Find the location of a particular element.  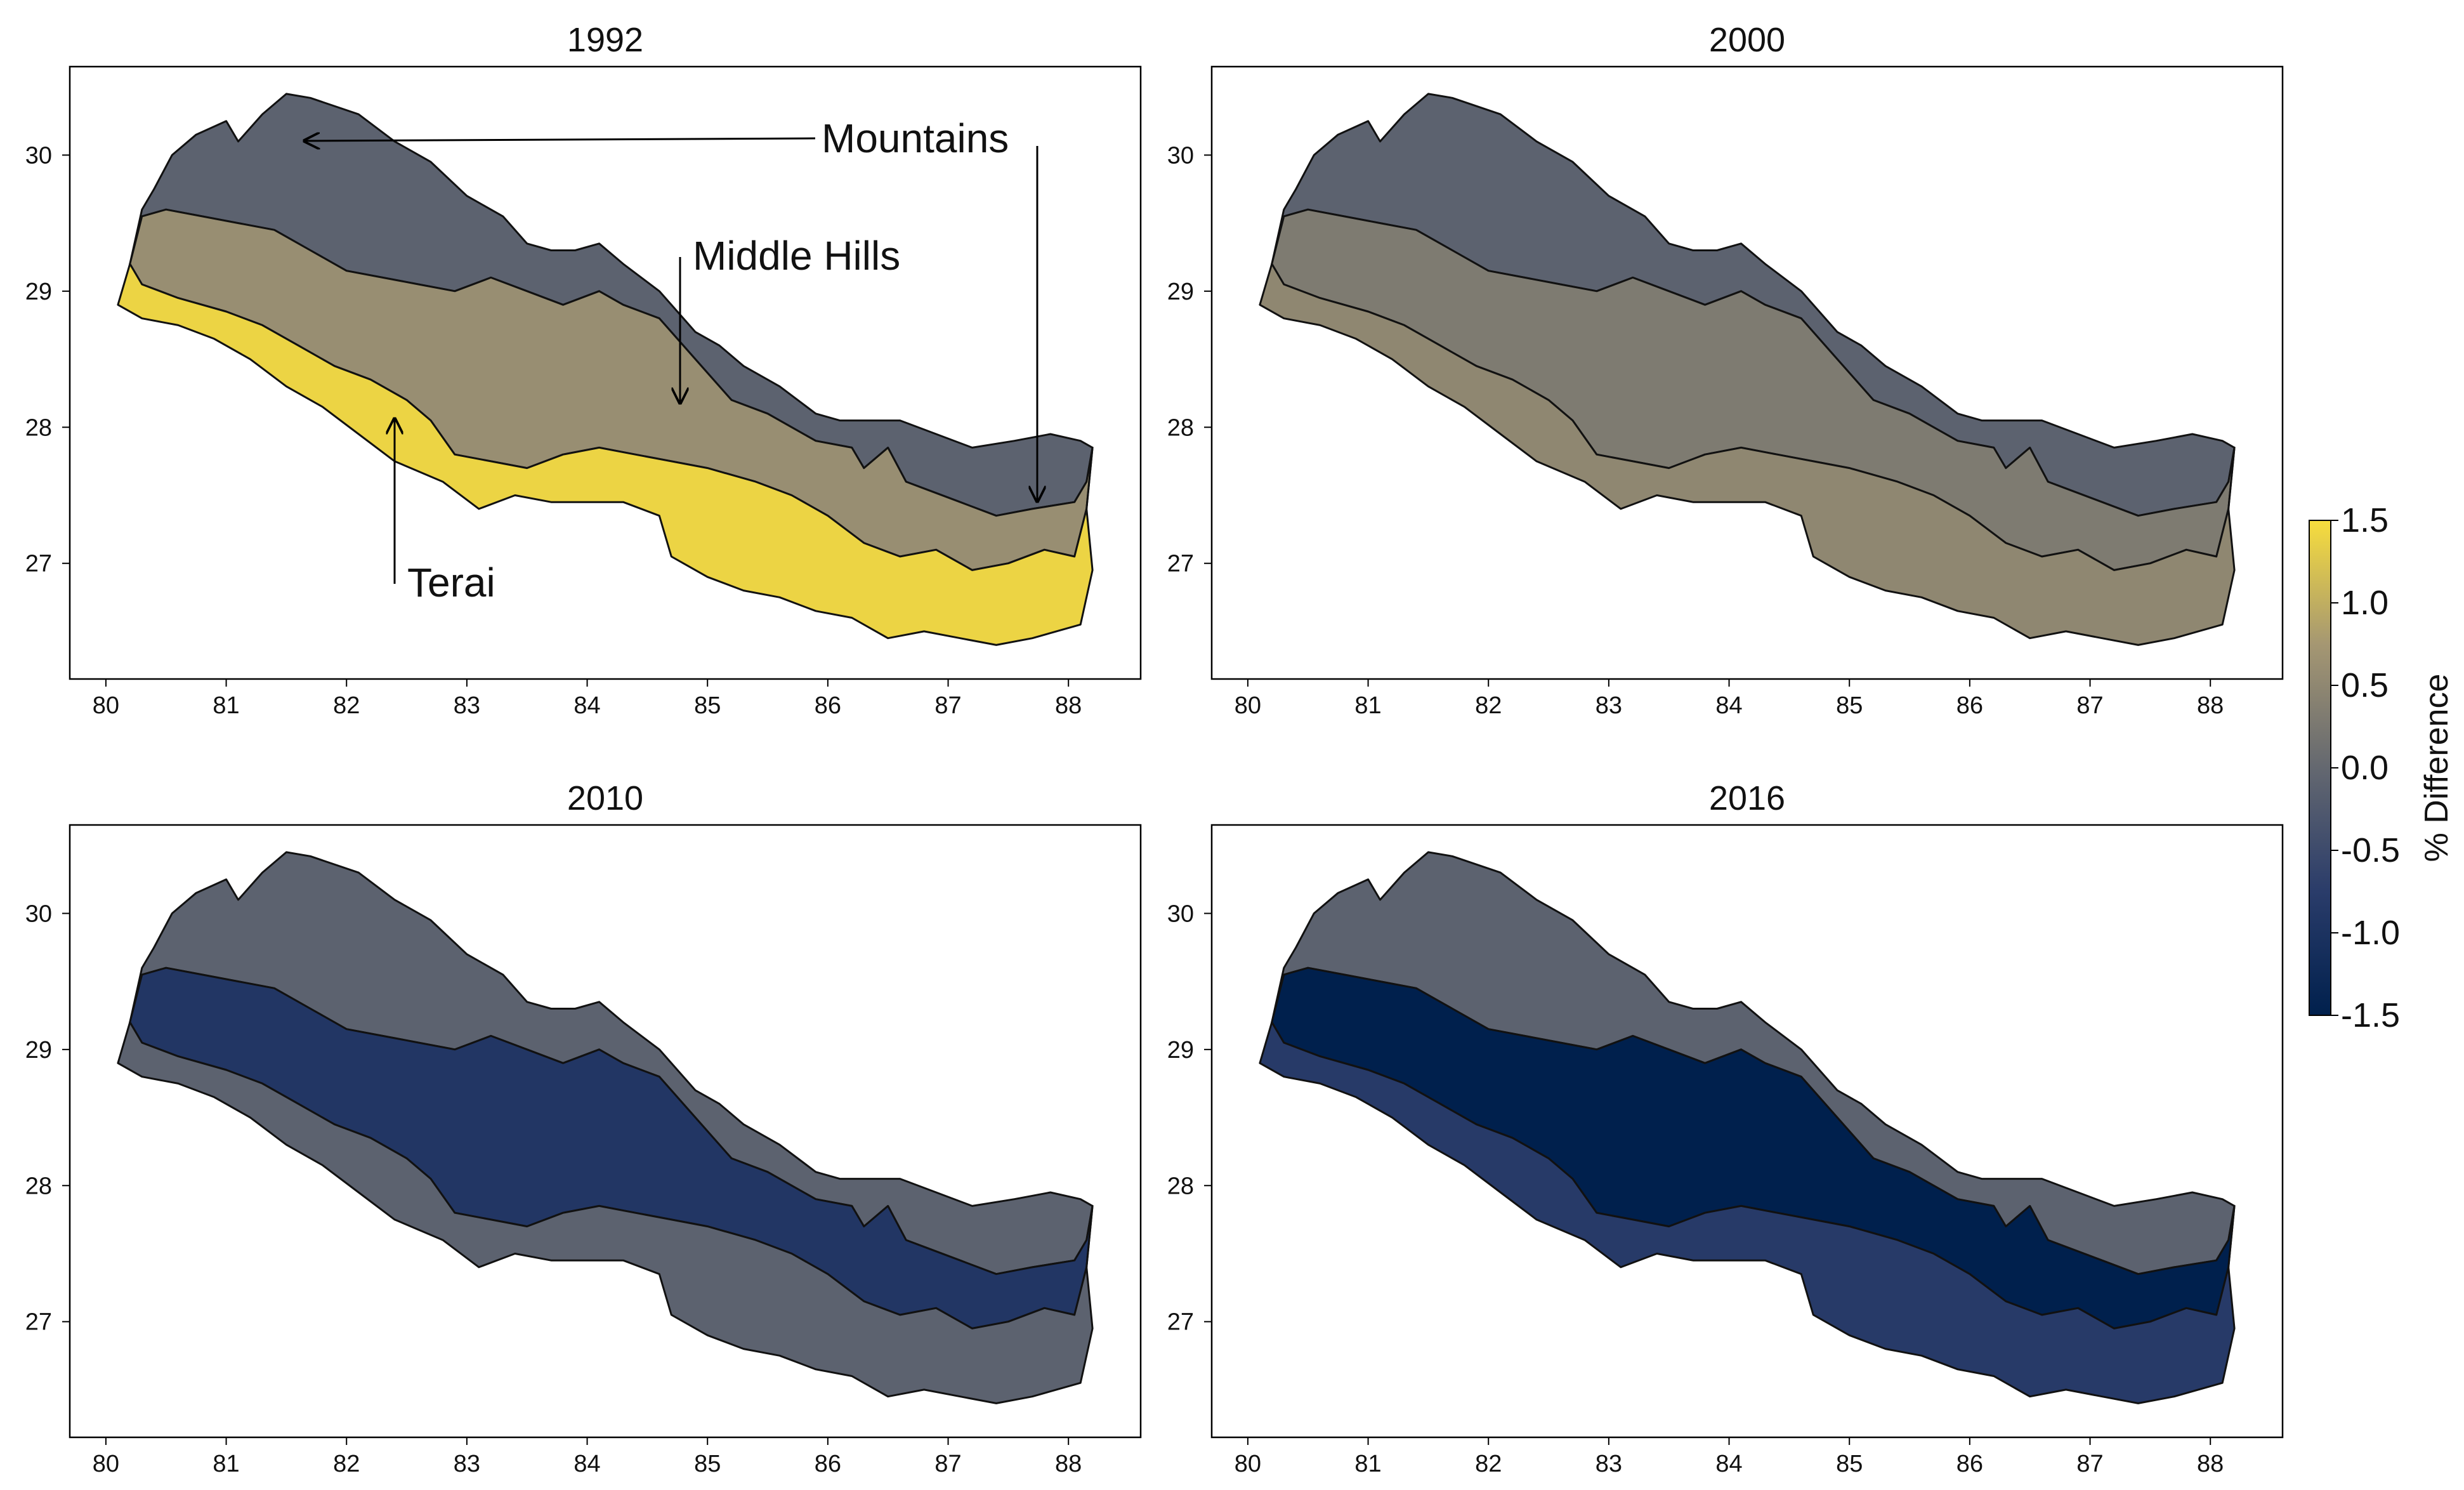

colorbar-tick-label: 0.0 is located at coordinates (2365, 768).